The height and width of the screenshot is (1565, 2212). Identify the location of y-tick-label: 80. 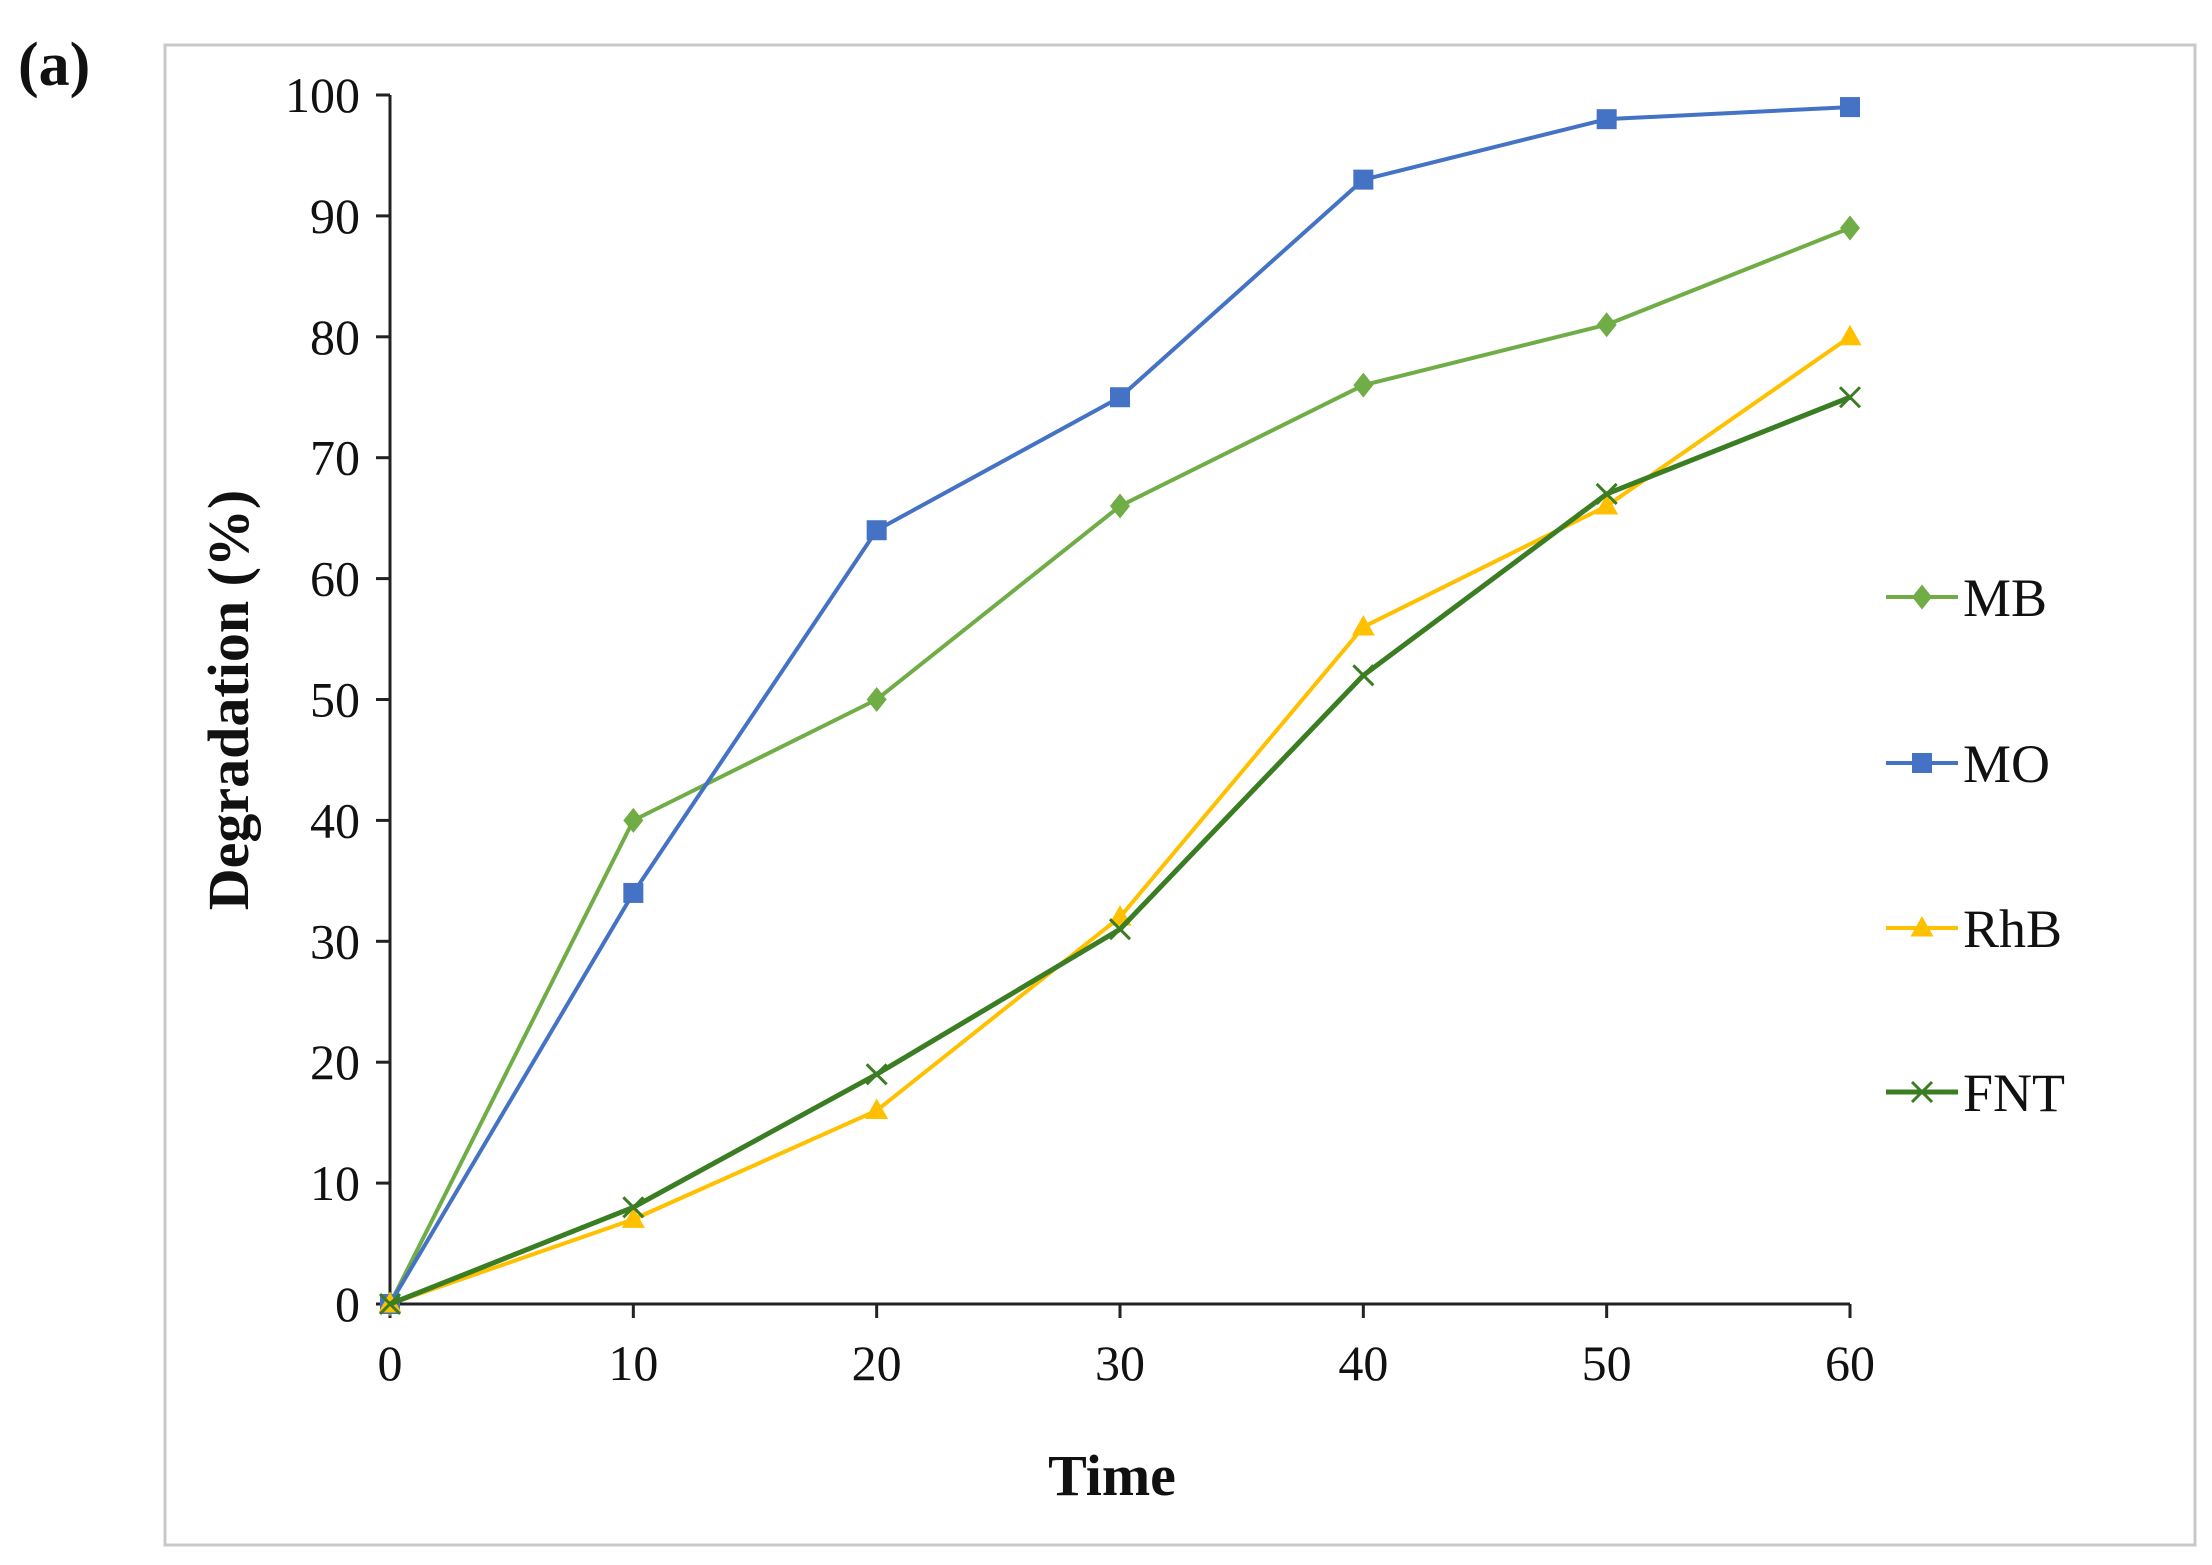
(335, 337).